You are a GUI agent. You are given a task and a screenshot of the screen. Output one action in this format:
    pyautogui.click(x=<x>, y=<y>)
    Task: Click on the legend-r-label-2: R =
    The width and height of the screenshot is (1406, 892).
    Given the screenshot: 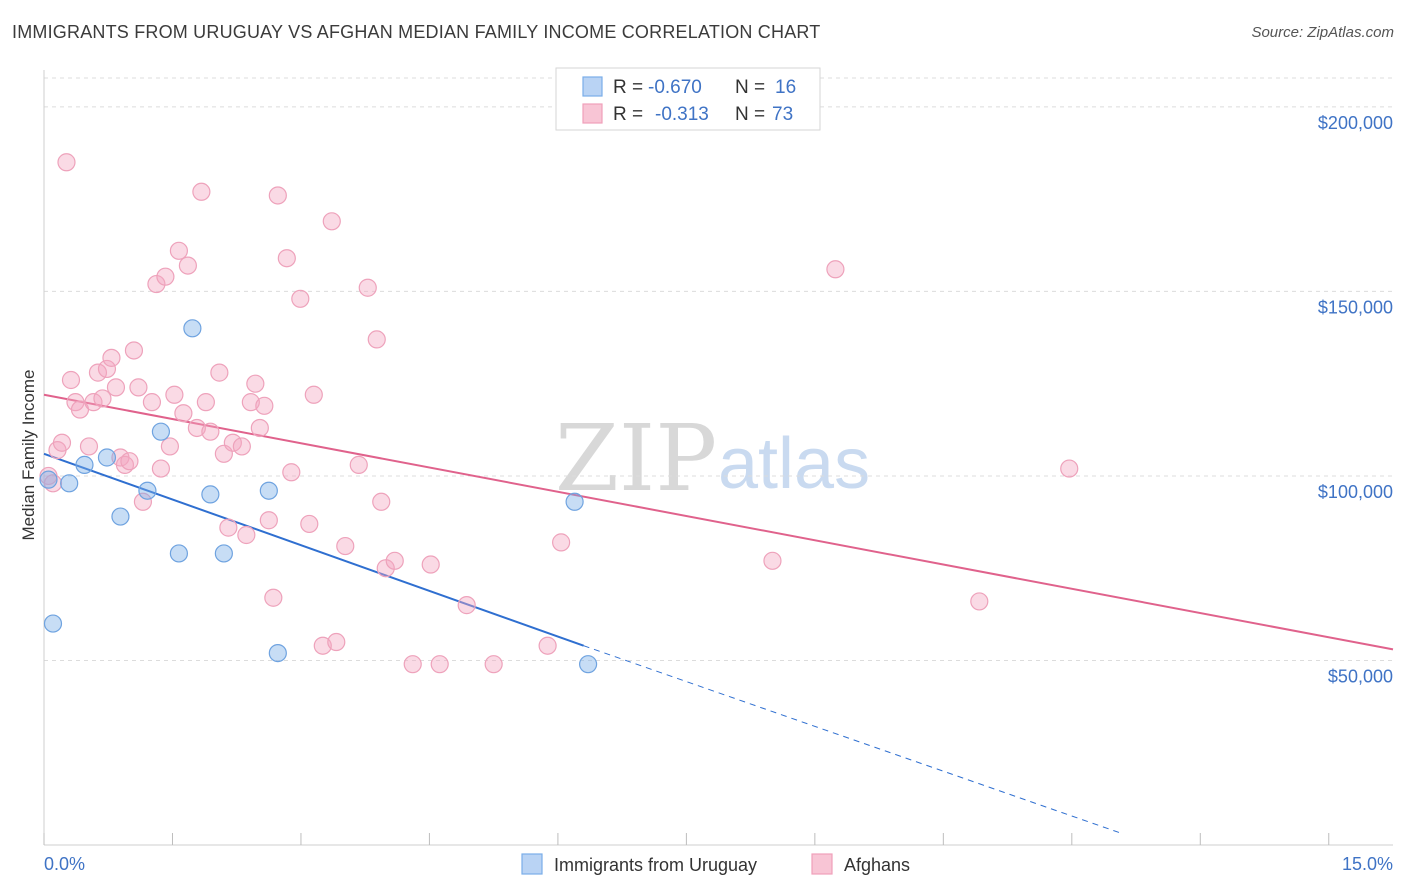 What is the action you would take?
    pyautogui.click(x=628, y=114)
    